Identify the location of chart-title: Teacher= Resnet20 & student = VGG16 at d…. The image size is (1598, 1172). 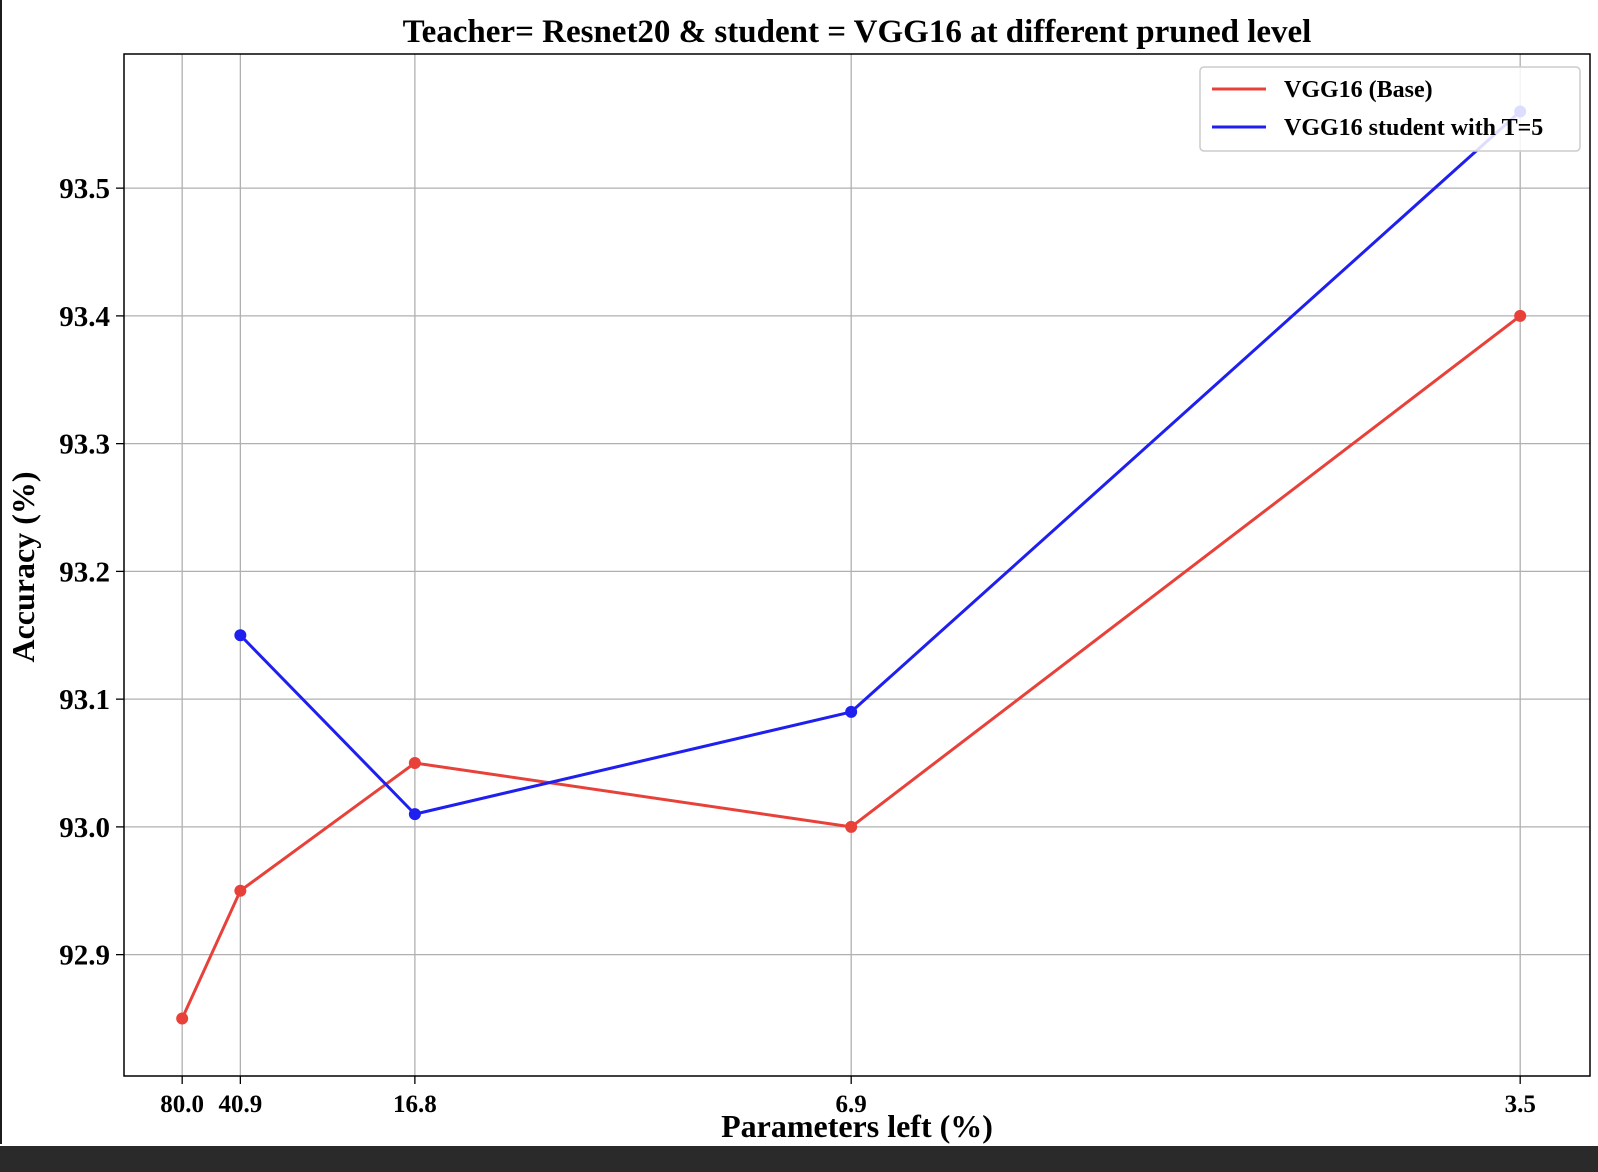
(857, 32).